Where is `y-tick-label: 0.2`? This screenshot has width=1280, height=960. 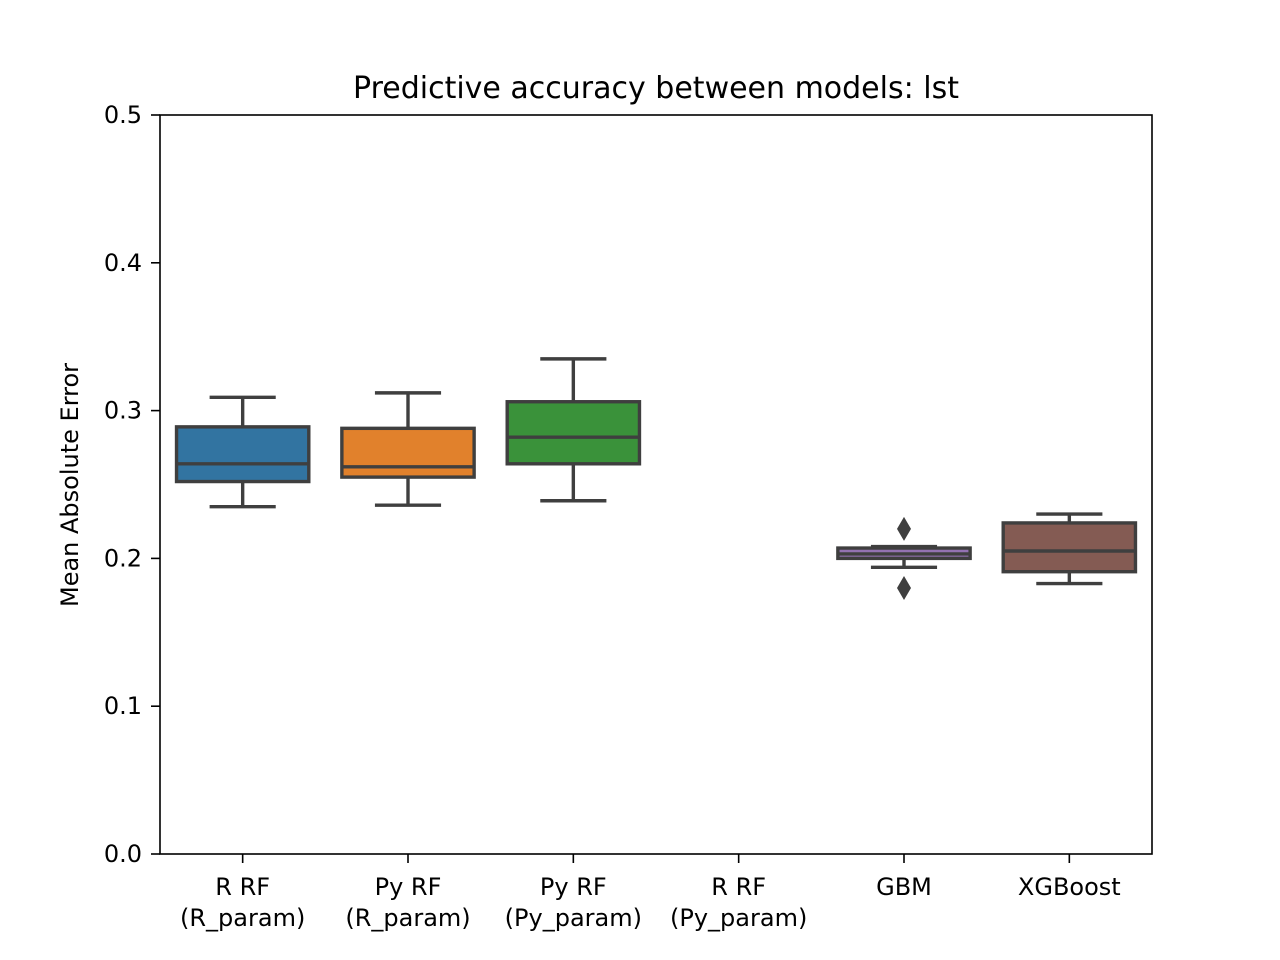 y-tick-label: 0.2 is located at coordinates (123, 558).